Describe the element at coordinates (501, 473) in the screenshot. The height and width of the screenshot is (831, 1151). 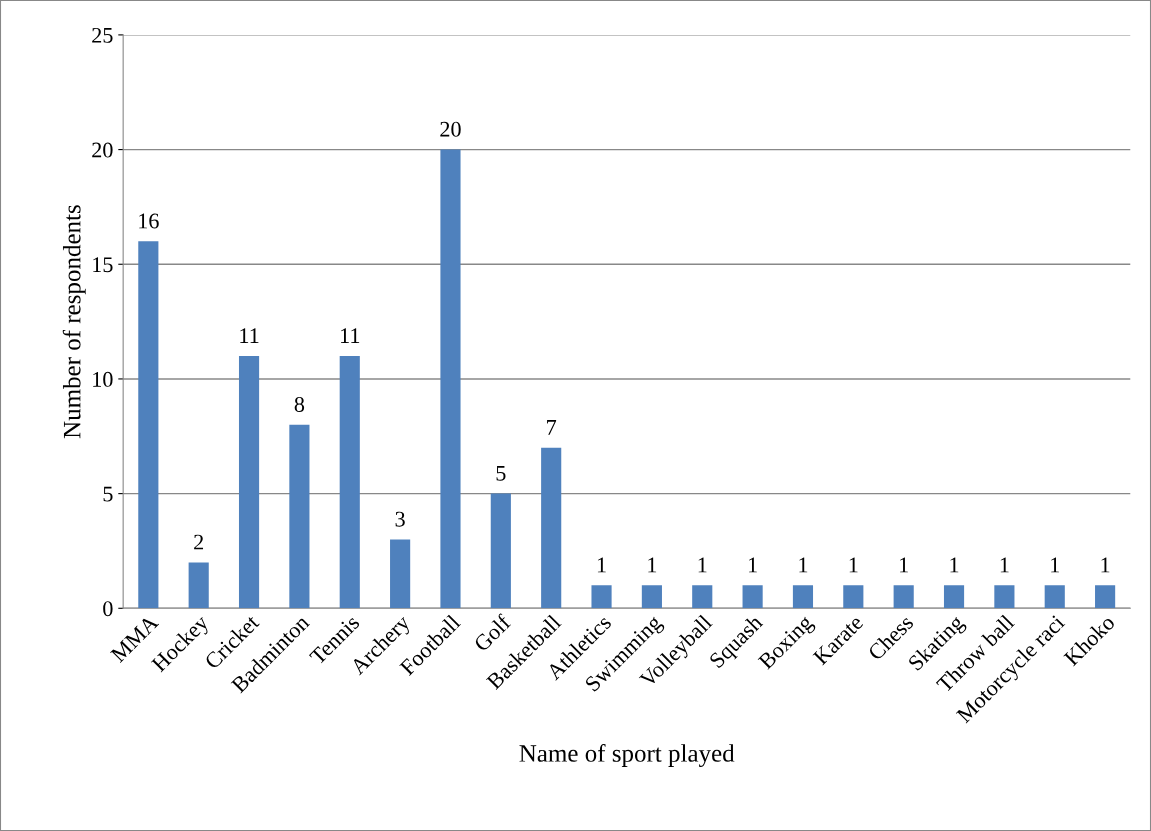
I see `data-label: 5` at that location.